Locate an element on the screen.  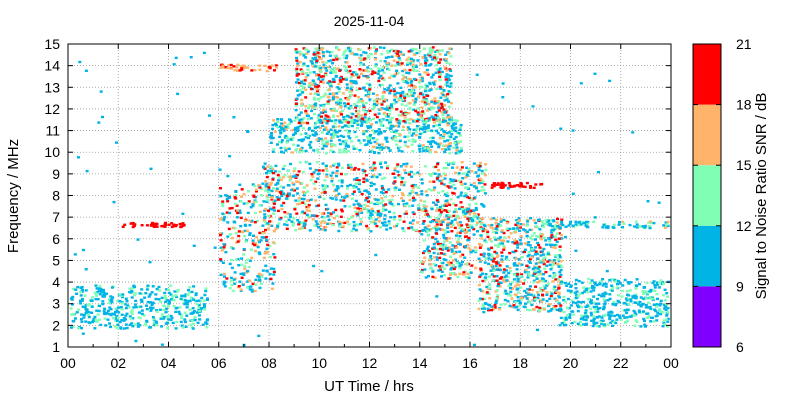
x-tick-label: 02 is located at coordinates (118, 363).